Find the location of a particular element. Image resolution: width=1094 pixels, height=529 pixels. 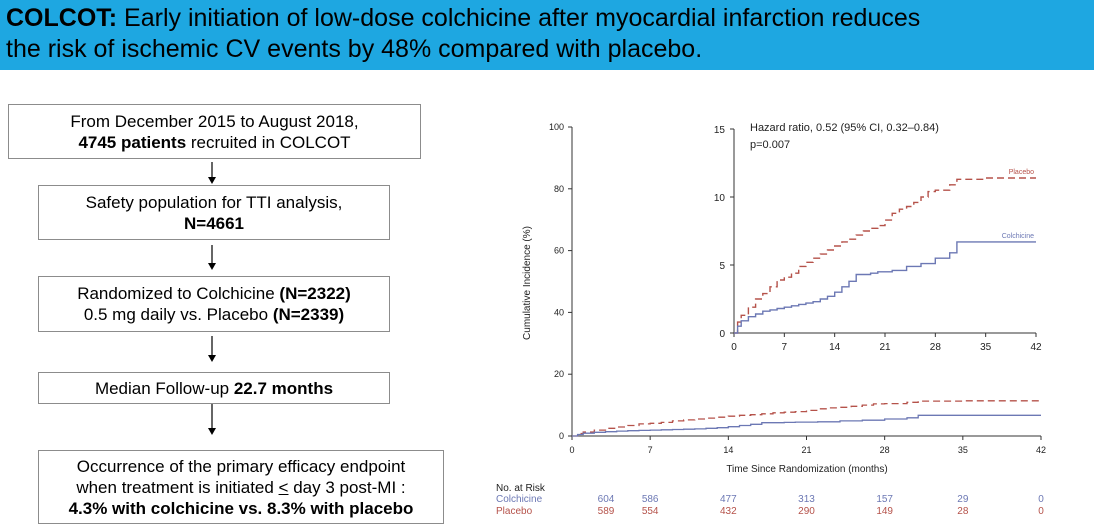

inset-y-tick-label-5: 5 is located at coordinates (722, 266).